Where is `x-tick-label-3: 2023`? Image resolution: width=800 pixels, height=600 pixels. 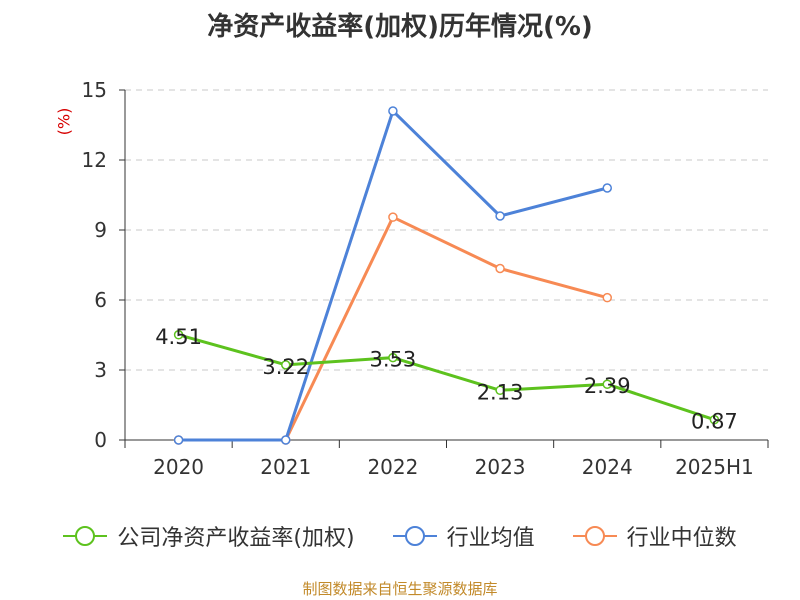
x-tick-label-3: 2023 is located at coordinates (500, 467).